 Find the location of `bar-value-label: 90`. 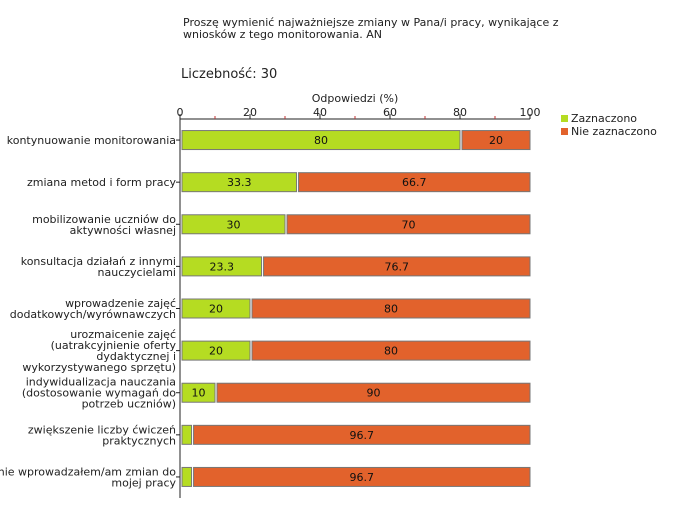

bar-value-label: 90 is located at coordinates (374, 393).